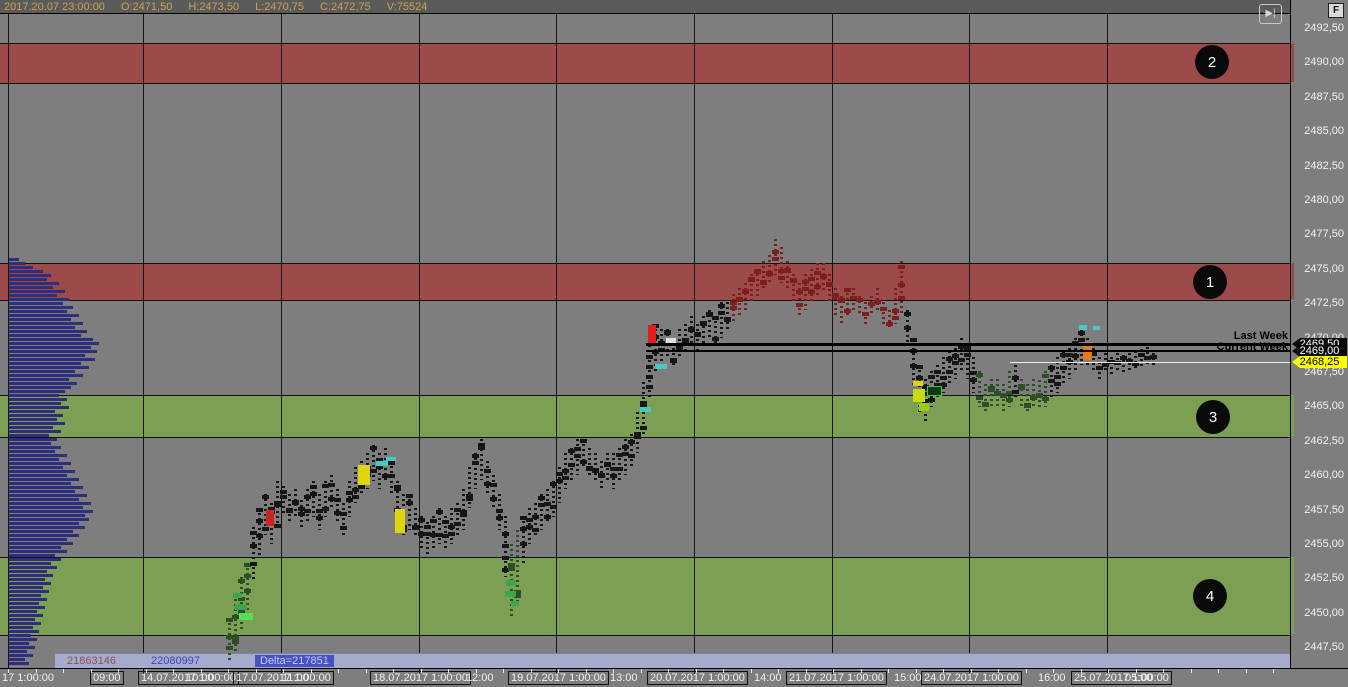 The image size is (1348, 687). Describe the element at coordinates (175, 661) in the screenshot. I see `total-volume-right: 22080997` at that location.